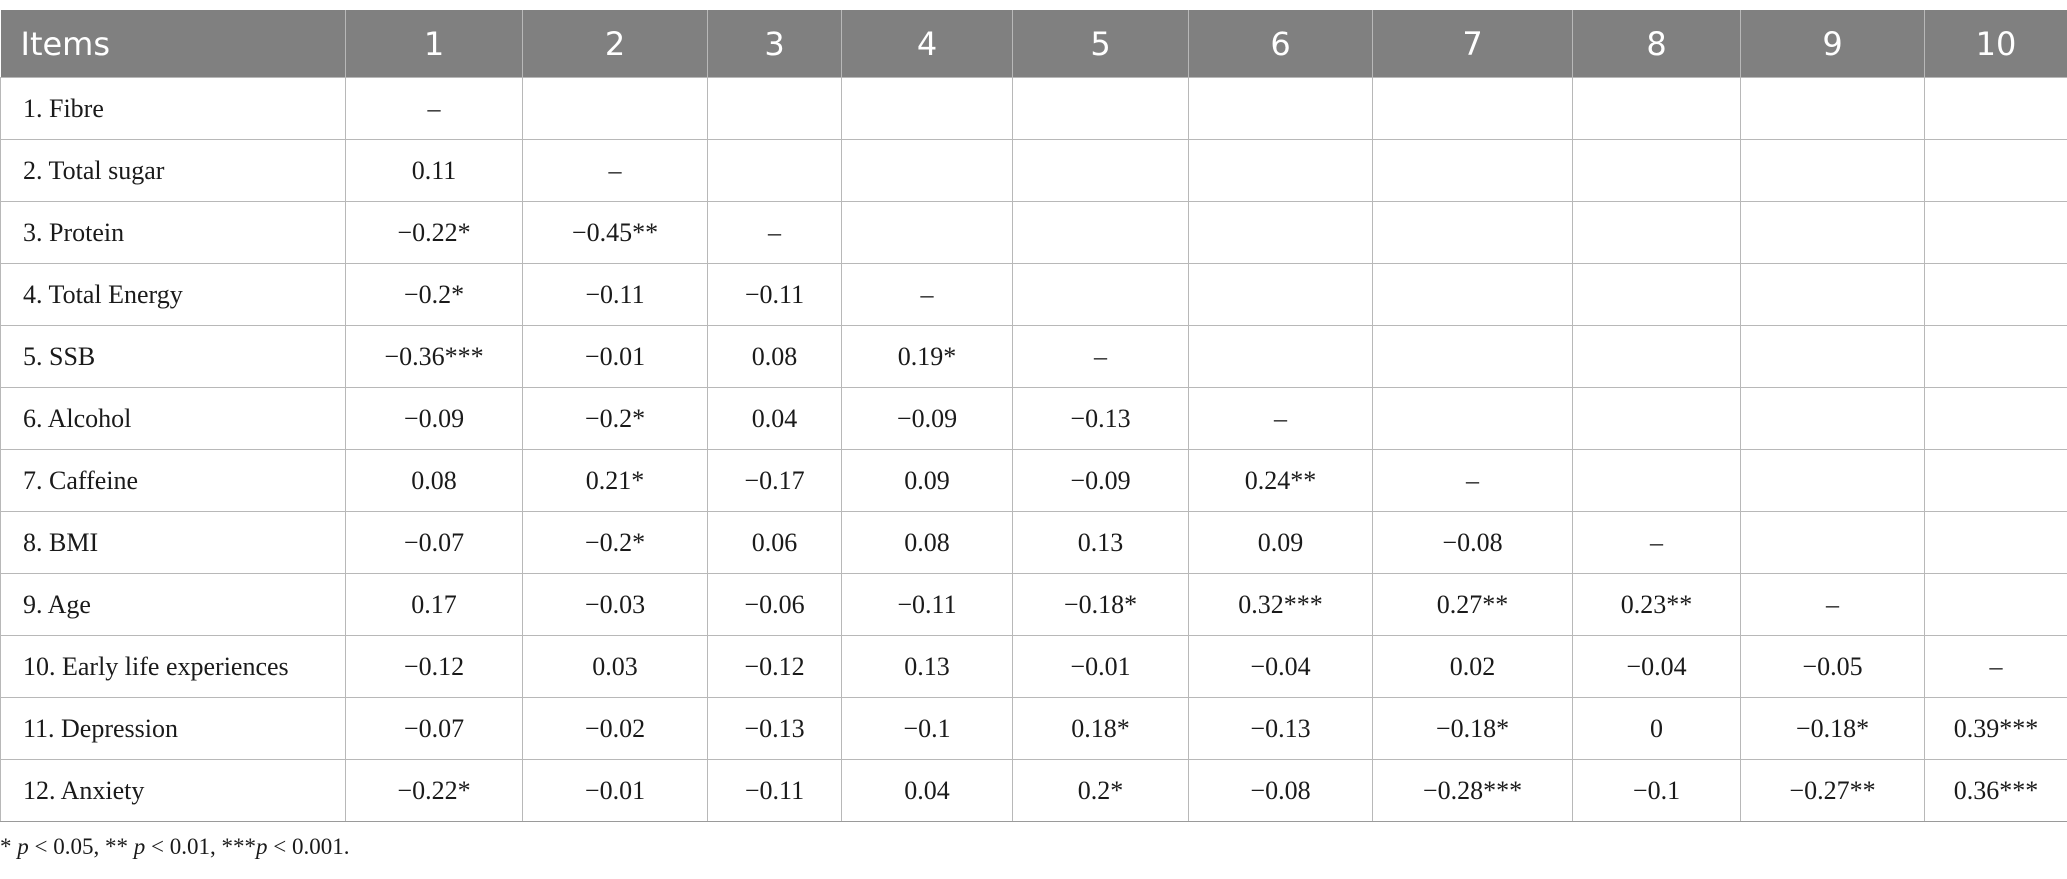 The width and height of the screenshot is (2067, 879). I want to click on table-row: 3. Protein −0.22* −0.45** –, so click(1033, 232).